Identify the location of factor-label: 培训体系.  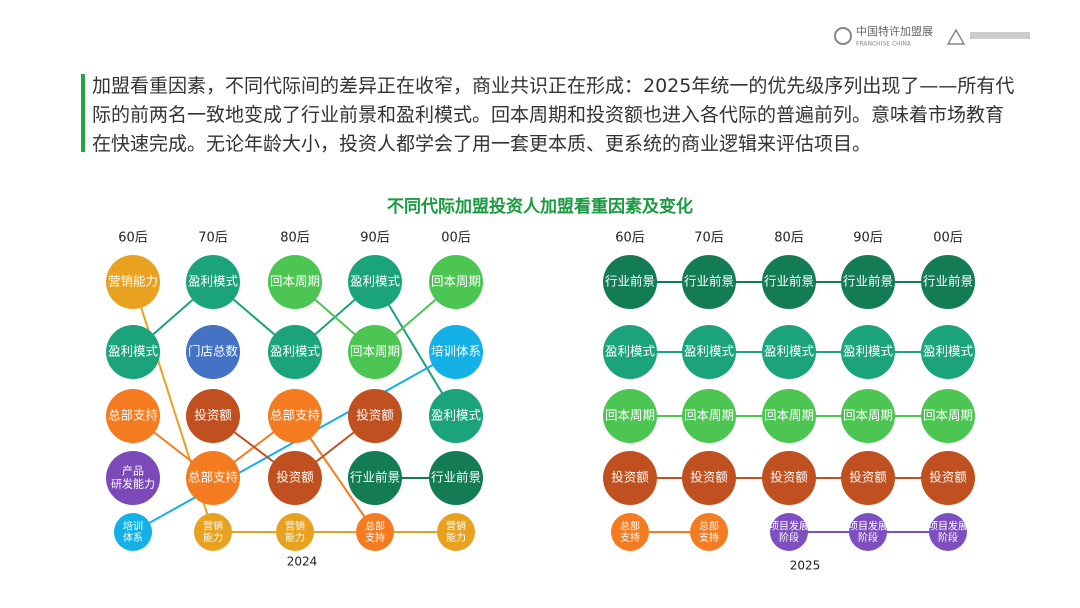
(456, 351).